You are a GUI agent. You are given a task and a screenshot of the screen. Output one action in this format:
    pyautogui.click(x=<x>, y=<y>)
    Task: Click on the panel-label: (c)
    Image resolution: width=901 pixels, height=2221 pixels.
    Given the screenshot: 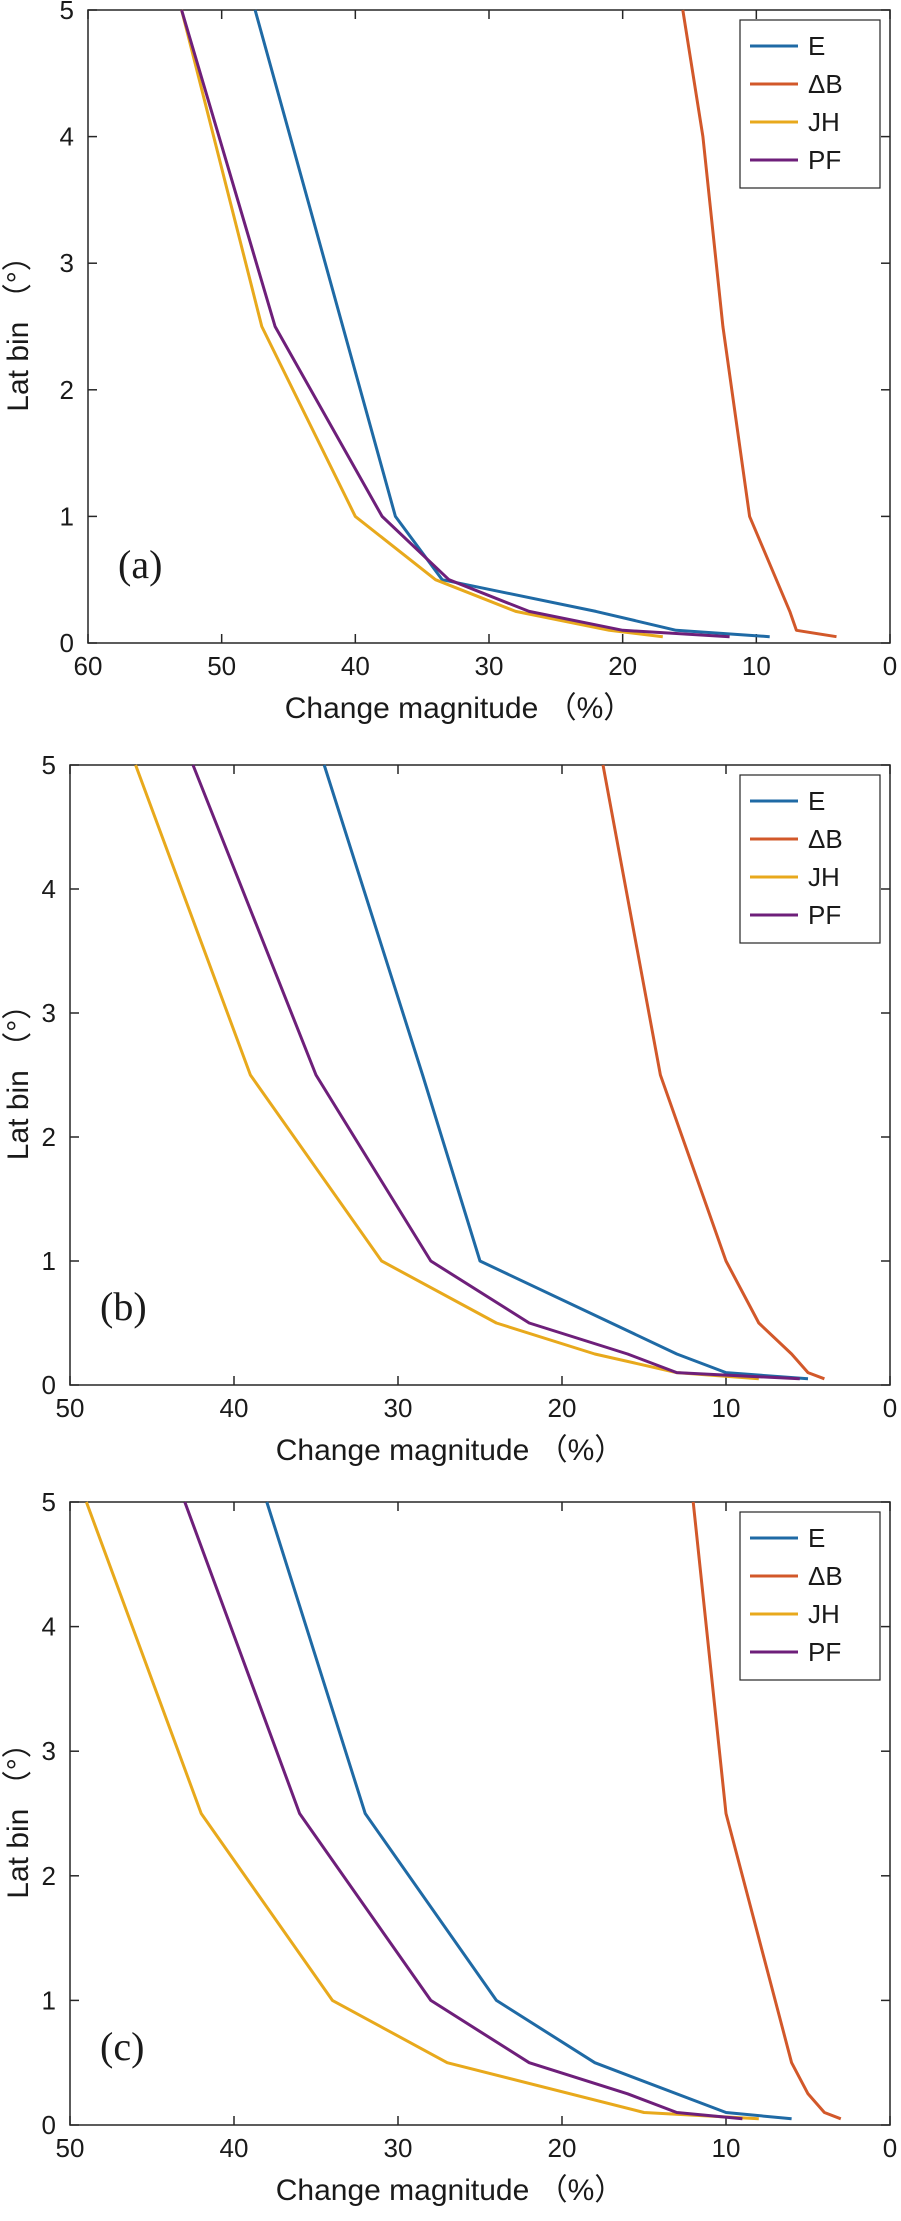 What is the action you would take?
    pyautogui.click(x=122, y=2046)
    